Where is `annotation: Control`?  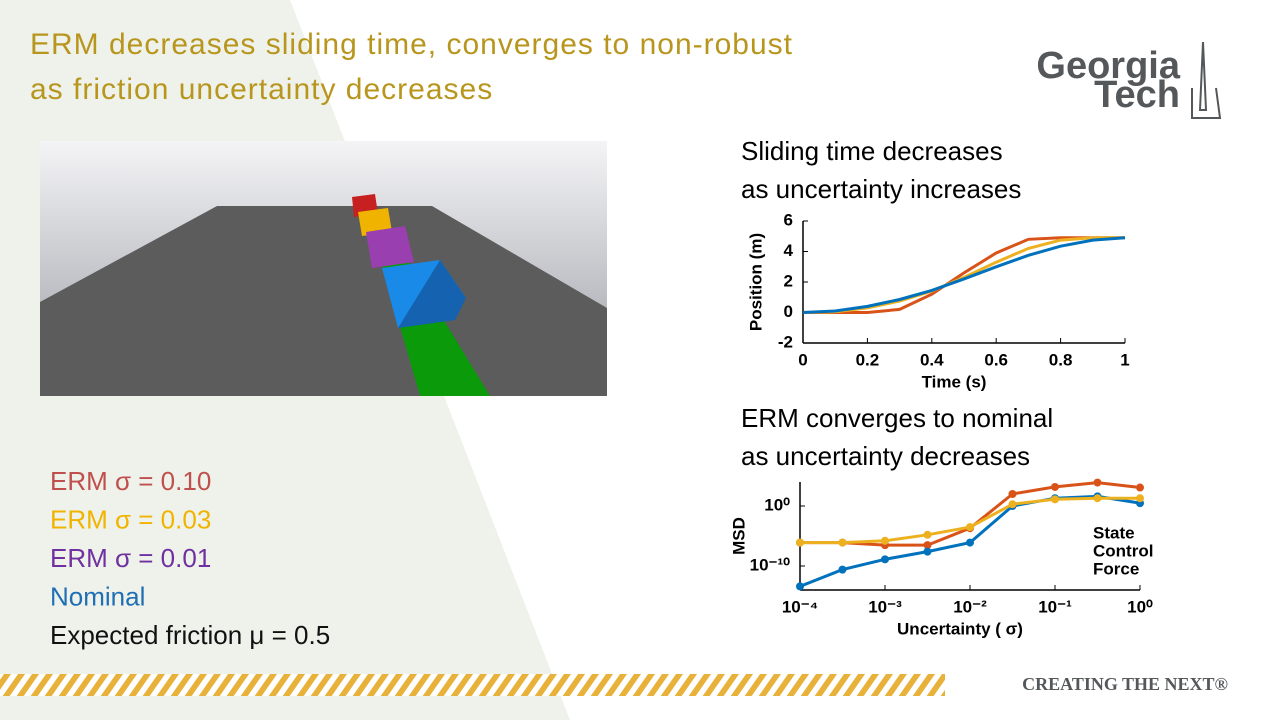
annotation: Control is located at coordinates (1123, 550).